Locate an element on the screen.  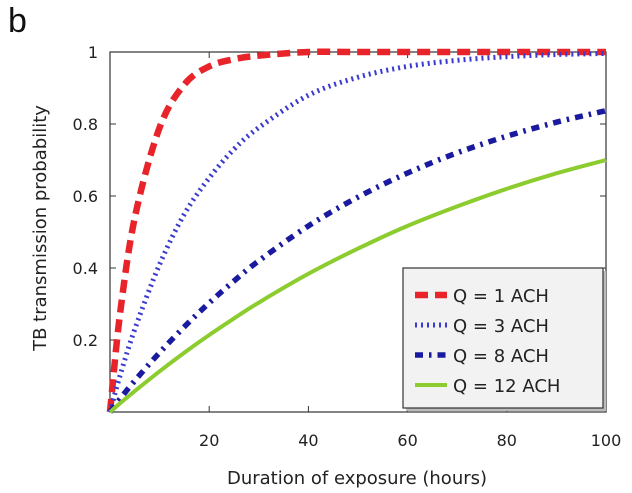
x-tick-label: 100 is located at coordinates (606, 440).